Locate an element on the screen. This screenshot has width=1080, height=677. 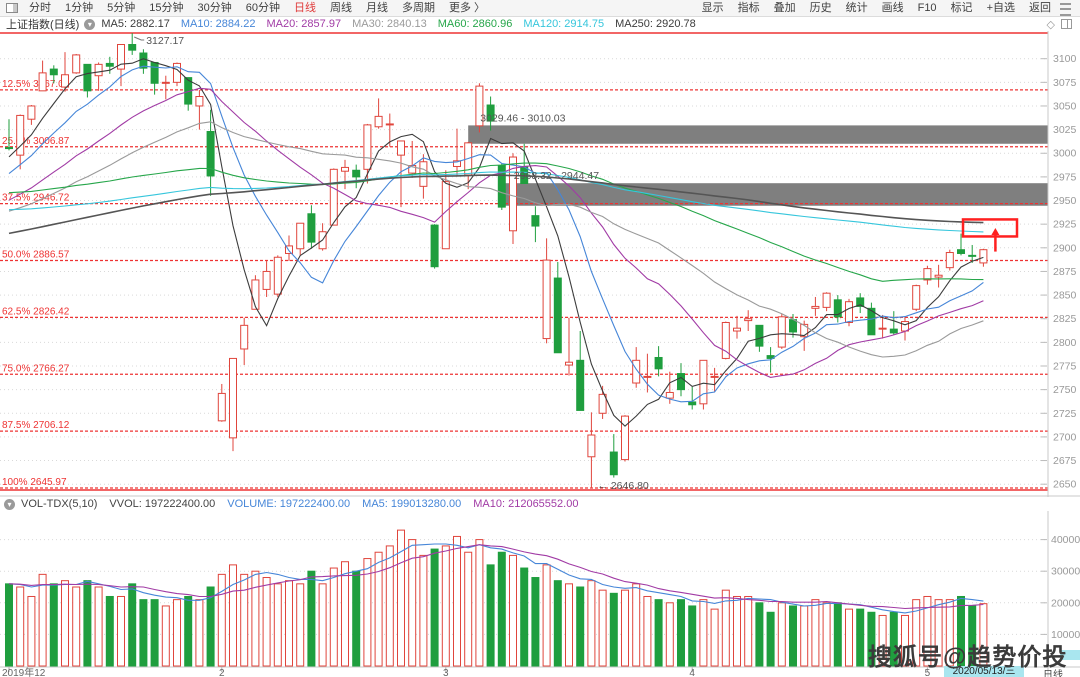
toolbar-button-3: 历史 is located at coordinates (820, 8).